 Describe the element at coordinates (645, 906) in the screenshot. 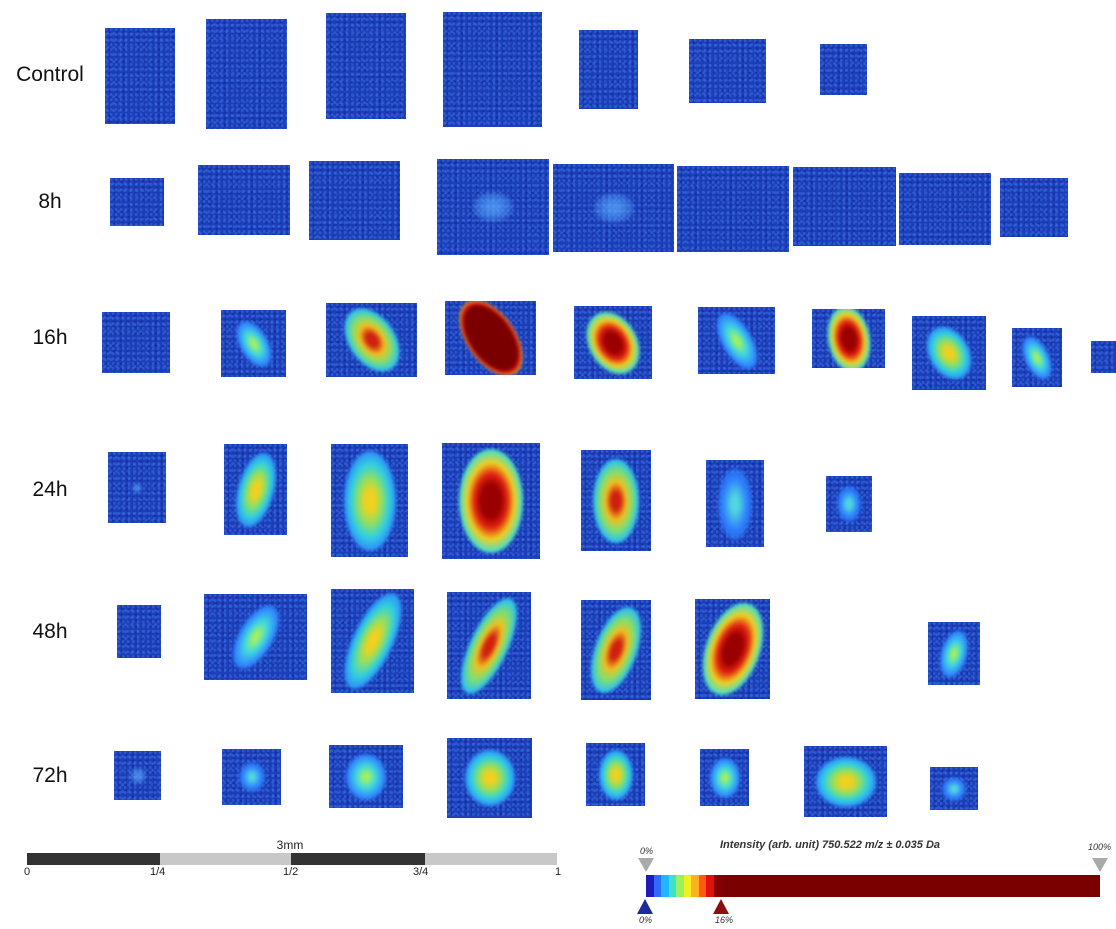

I see `colorbar-min-handle` at that location.